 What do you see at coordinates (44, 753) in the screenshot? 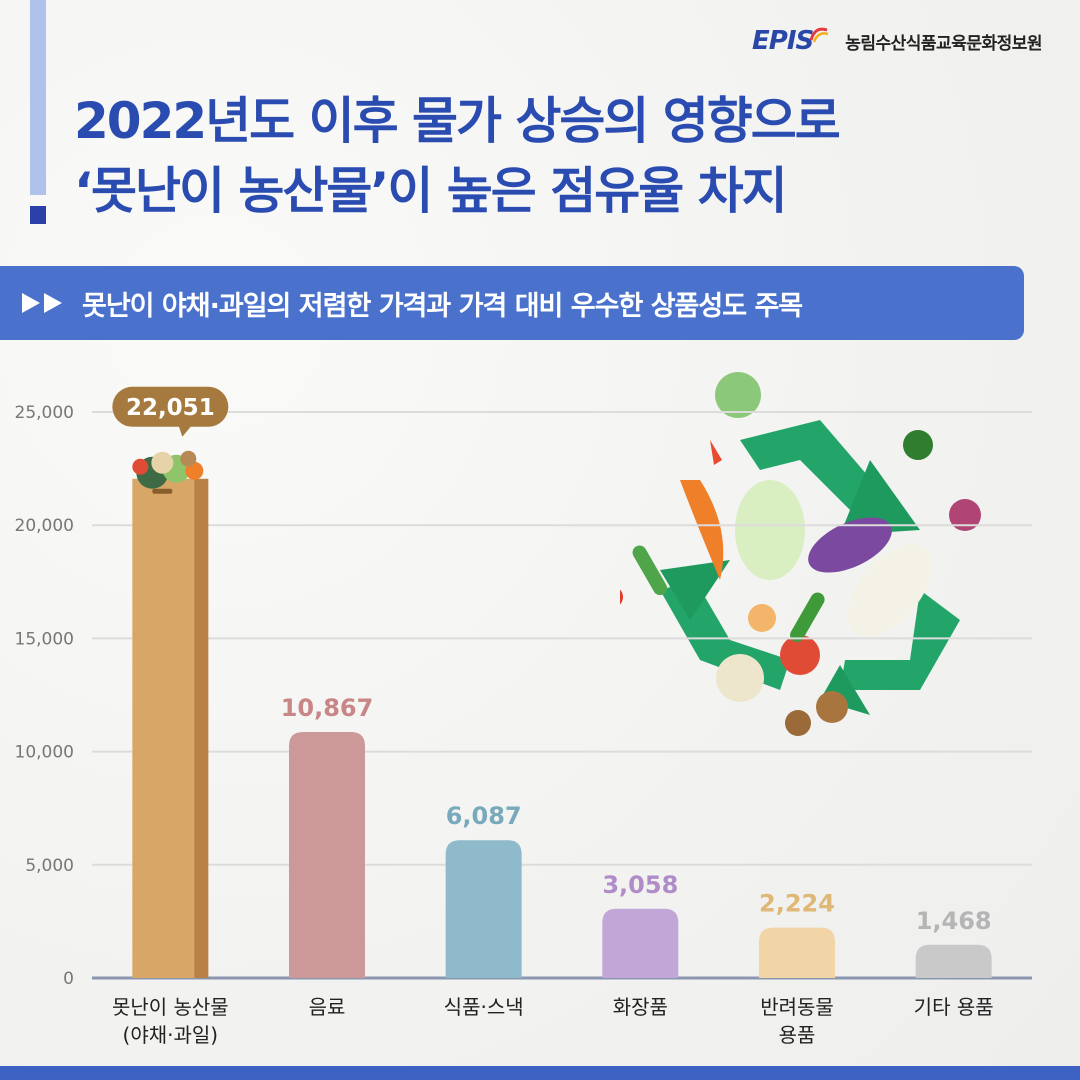
I see `y-tick-label: 10,000` at bounding box center [44, 753].